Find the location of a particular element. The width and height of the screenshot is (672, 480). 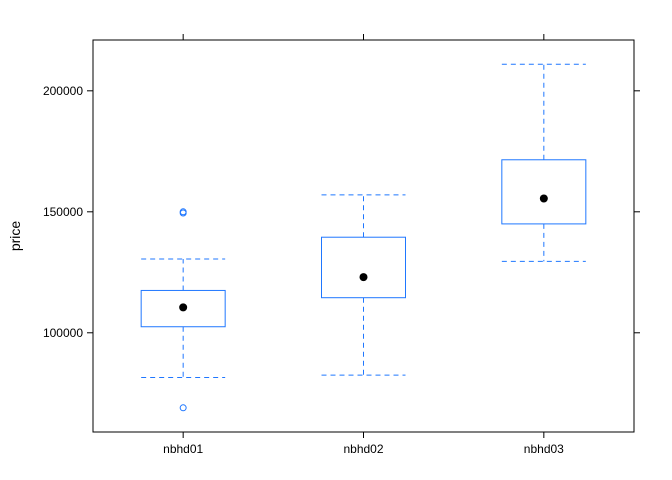

box-group-nbhd03 is located at coordinates (544, 162).